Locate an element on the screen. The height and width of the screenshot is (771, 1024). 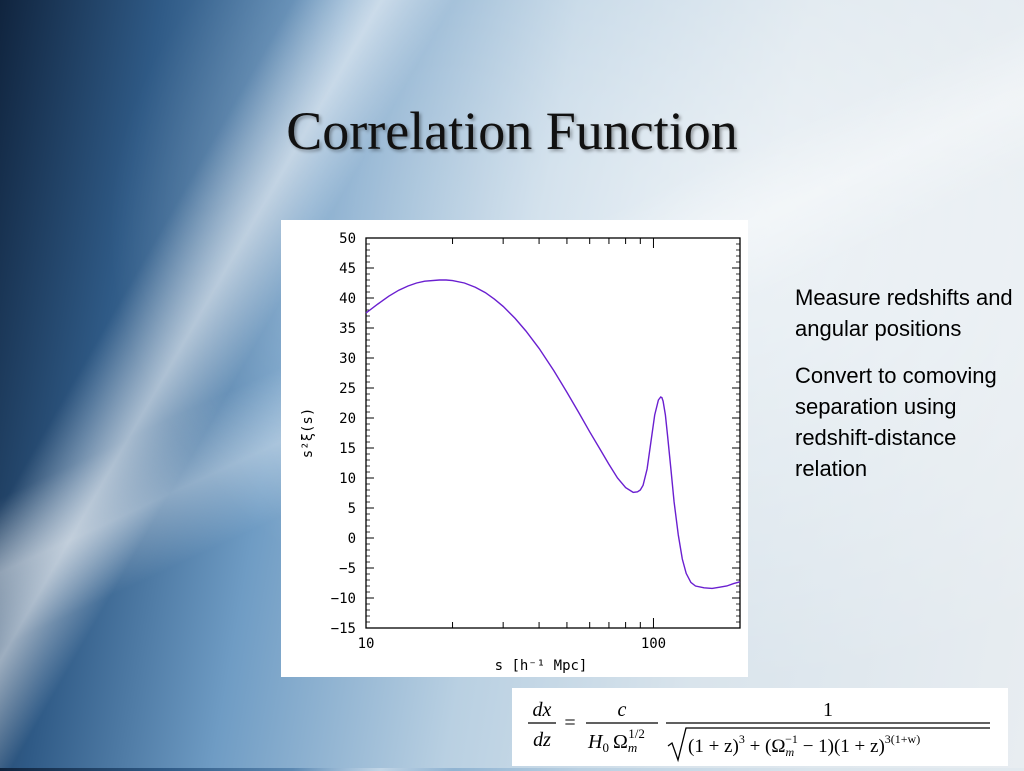
bullet-item: Measure redshifts and angular positions is located at coordinates (904, 313).